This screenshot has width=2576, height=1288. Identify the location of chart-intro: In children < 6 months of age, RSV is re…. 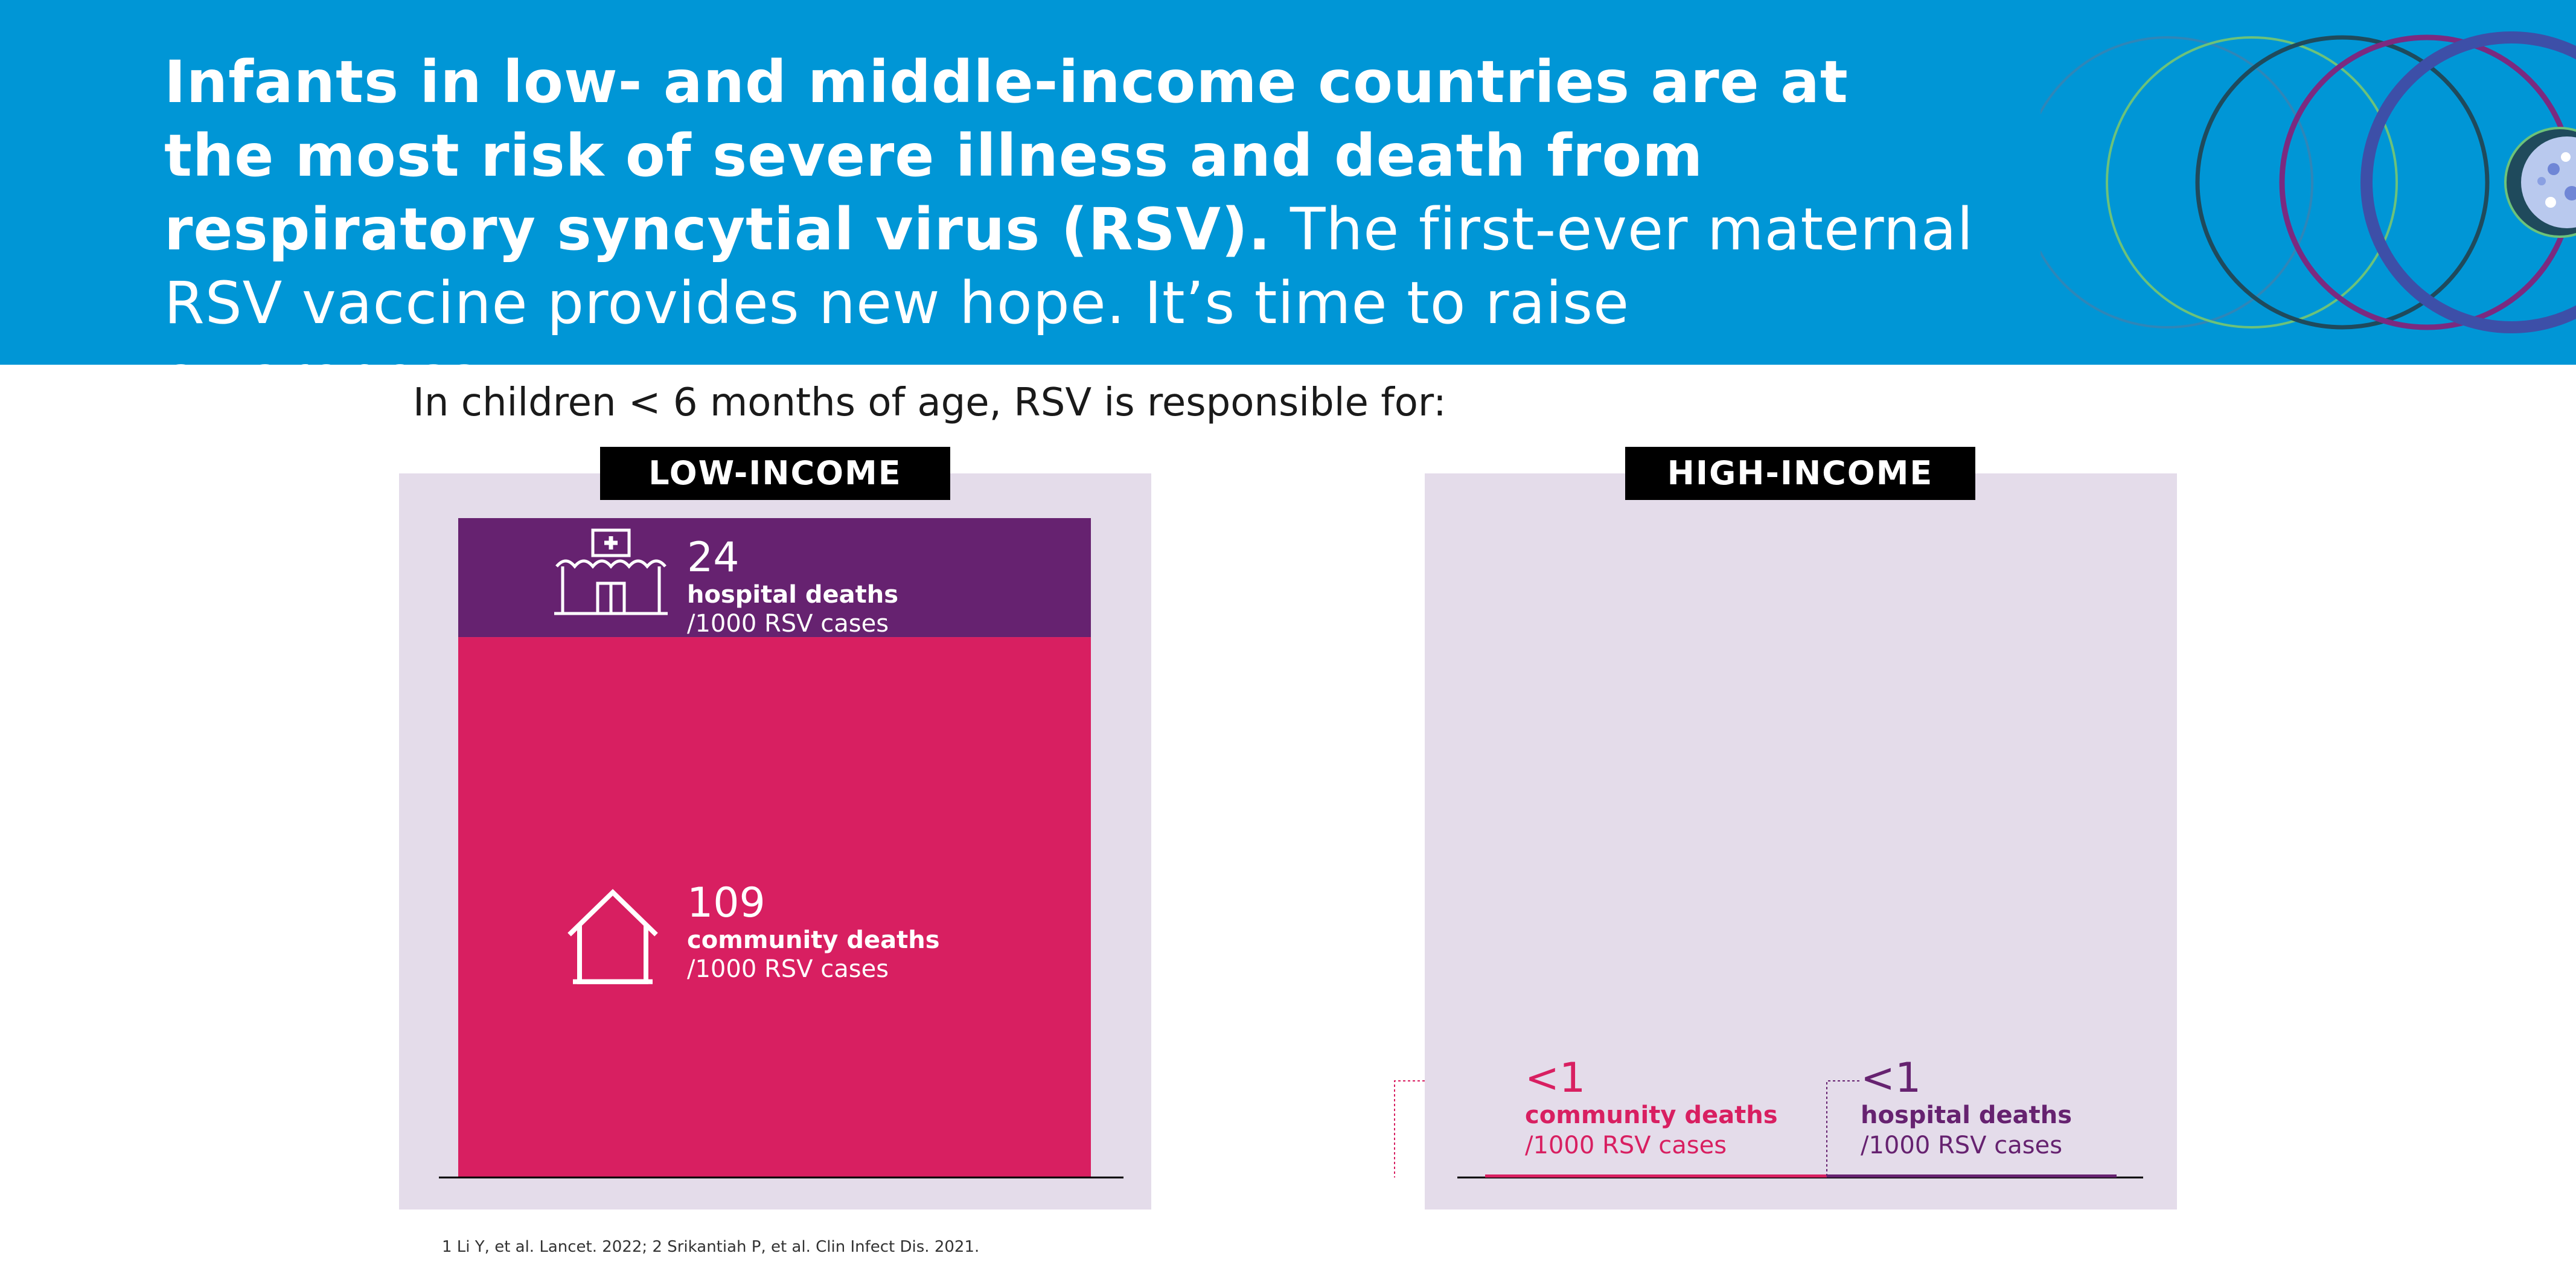
(930, 402).